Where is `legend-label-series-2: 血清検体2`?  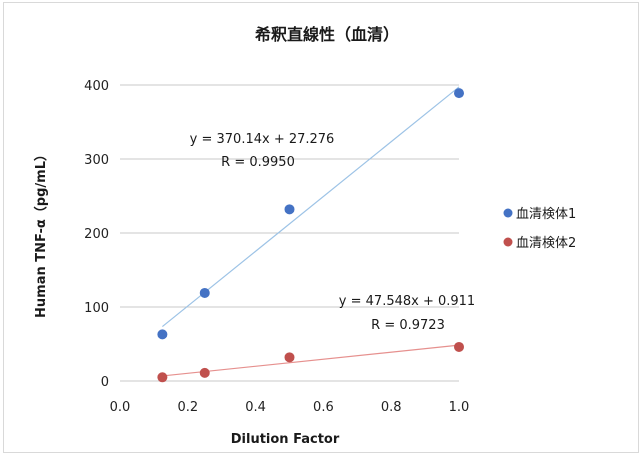 legend-label-series-2: 血清検体2 is located at coordinates (546, 243).